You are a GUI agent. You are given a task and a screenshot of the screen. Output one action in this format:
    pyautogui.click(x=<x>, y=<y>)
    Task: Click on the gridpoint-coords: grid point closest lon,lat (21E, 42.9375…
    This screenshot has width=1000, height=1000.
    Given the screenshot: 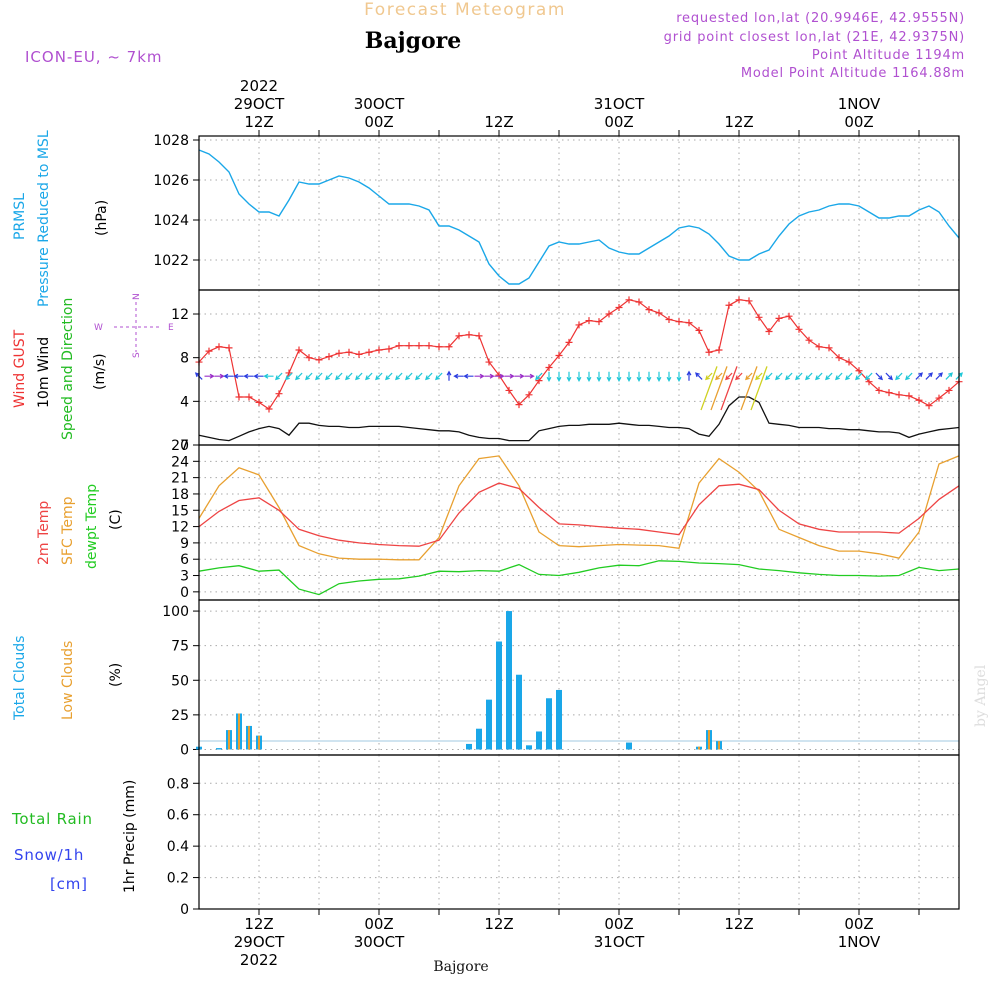 What is the action you would take?
    pyautogui.click(x=814, y=37)
    